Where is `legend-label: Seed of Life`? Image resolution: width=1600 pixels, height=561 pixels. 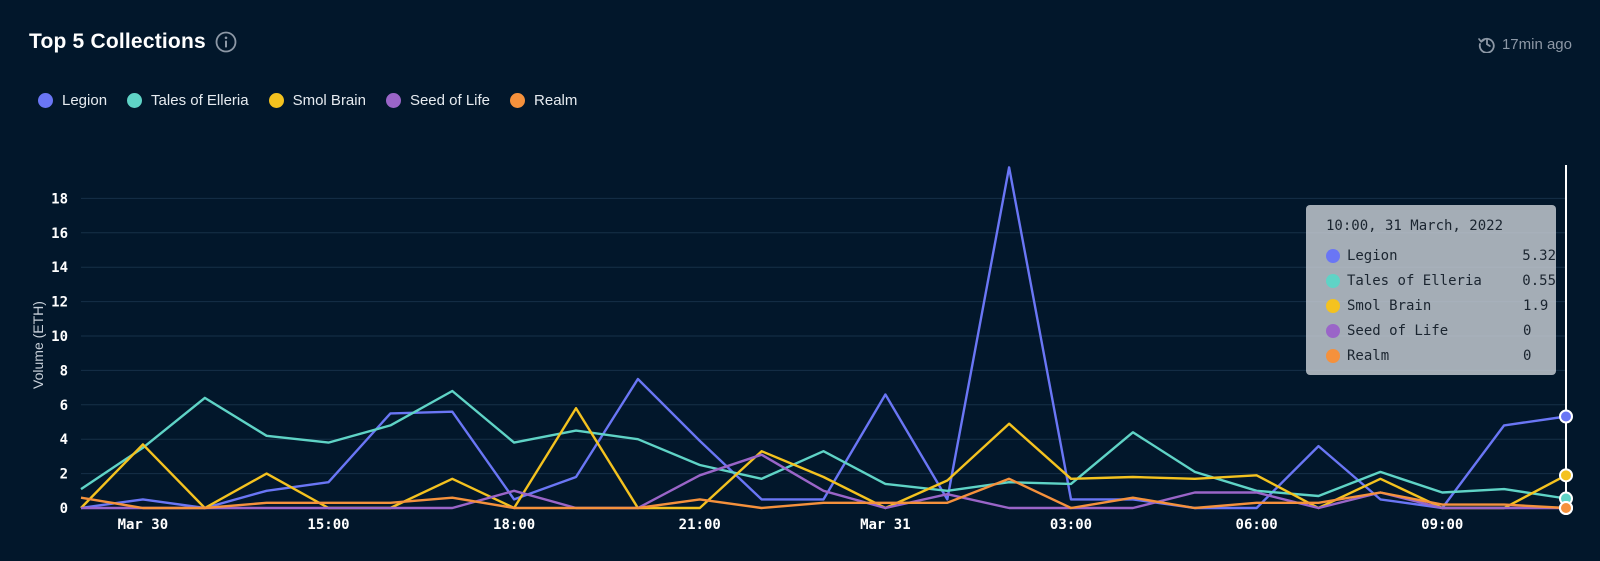
legend-label: Seed of Life is located at coordinates (450, 100).